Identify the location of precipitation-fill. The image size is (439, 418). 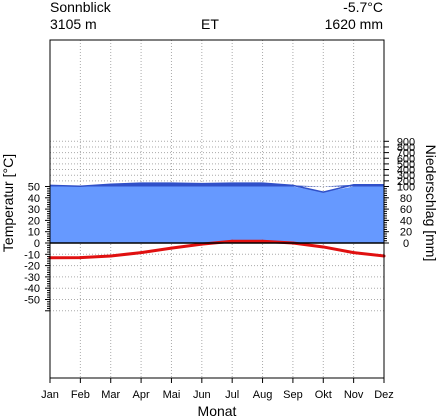
(217, 214).